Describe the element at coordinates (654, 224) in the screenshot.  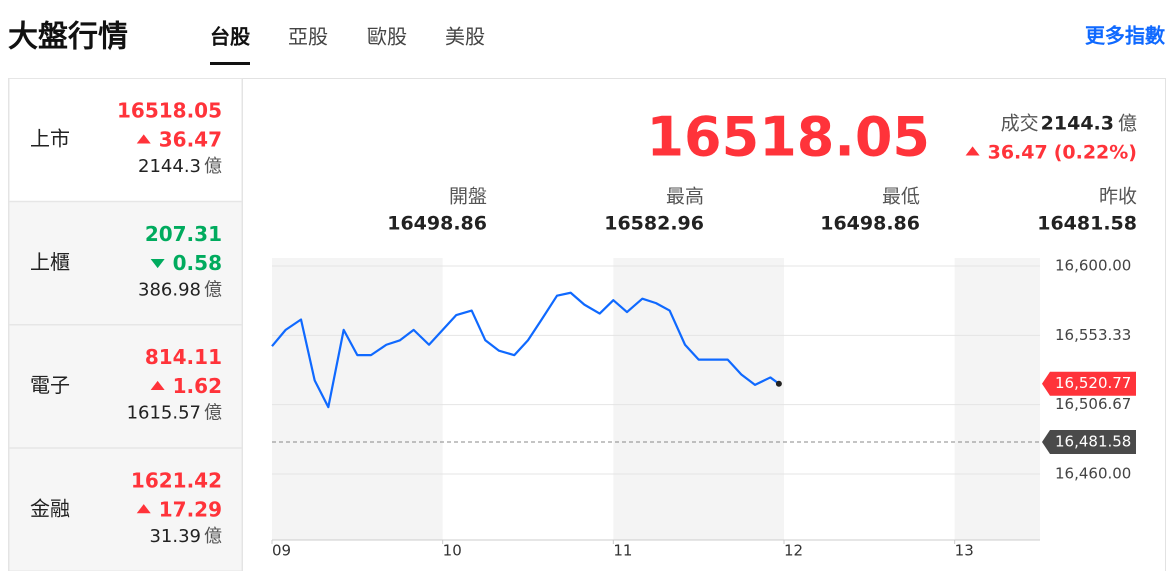
I see `stat-value: 16582.96` at that location.